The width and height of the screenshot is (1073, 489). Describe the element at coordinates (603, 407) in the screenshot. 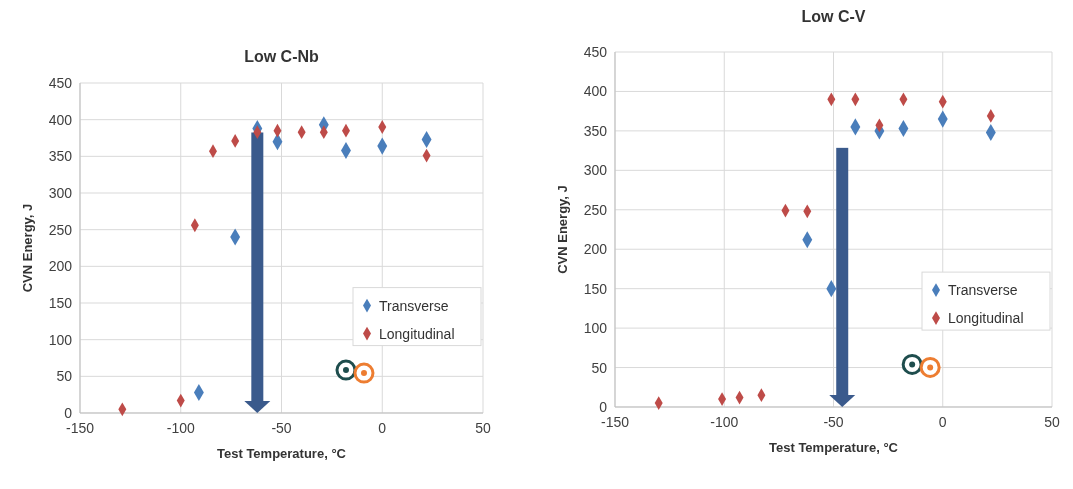

I see `y-tick-label: 0` at that location.